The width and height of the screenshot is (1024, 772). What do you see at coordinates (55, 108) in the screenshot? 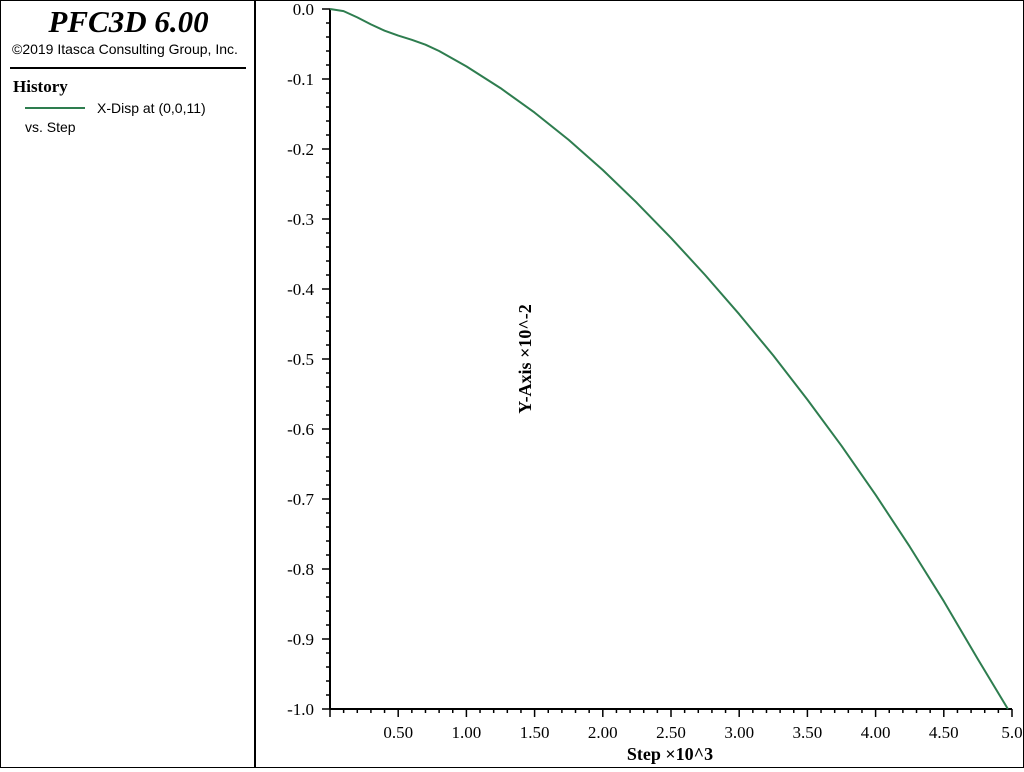
I see `legend-line-swatch` at bounding box center [55, 108].